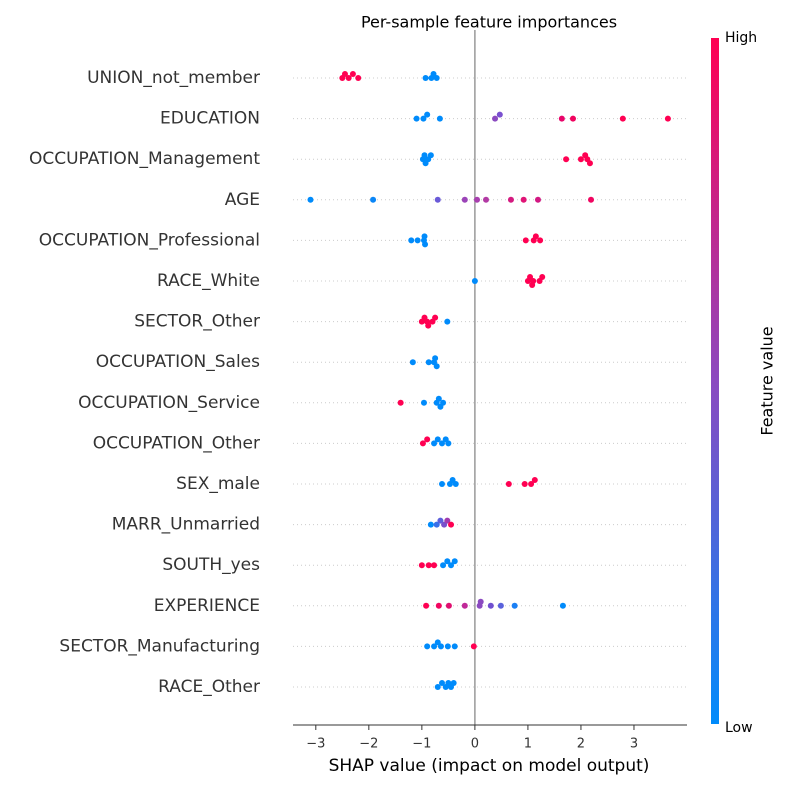 The width and height of the screenshot is (800, 790). What do you see at coordinates (211, 565) in the screenshot?
I see `feature-label: SOUTH_yes` at bounding box center [211, 565].